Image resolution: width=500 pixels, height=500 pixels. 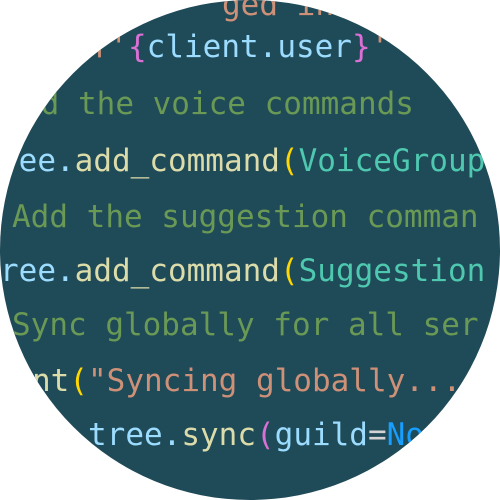 What do you see at coordinates (392, 161) in the screenshot?
I see `code-token: VoiceGroup` at bounding box center [392, 161].